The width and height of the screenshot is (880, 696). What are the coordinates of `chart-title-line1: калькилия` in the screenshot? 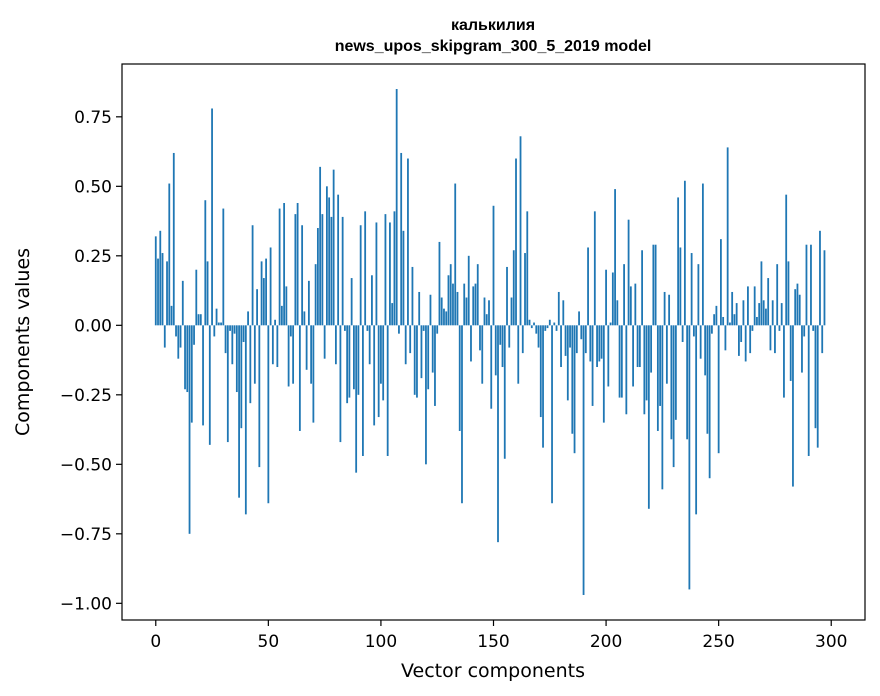 It's located at (493, 25).